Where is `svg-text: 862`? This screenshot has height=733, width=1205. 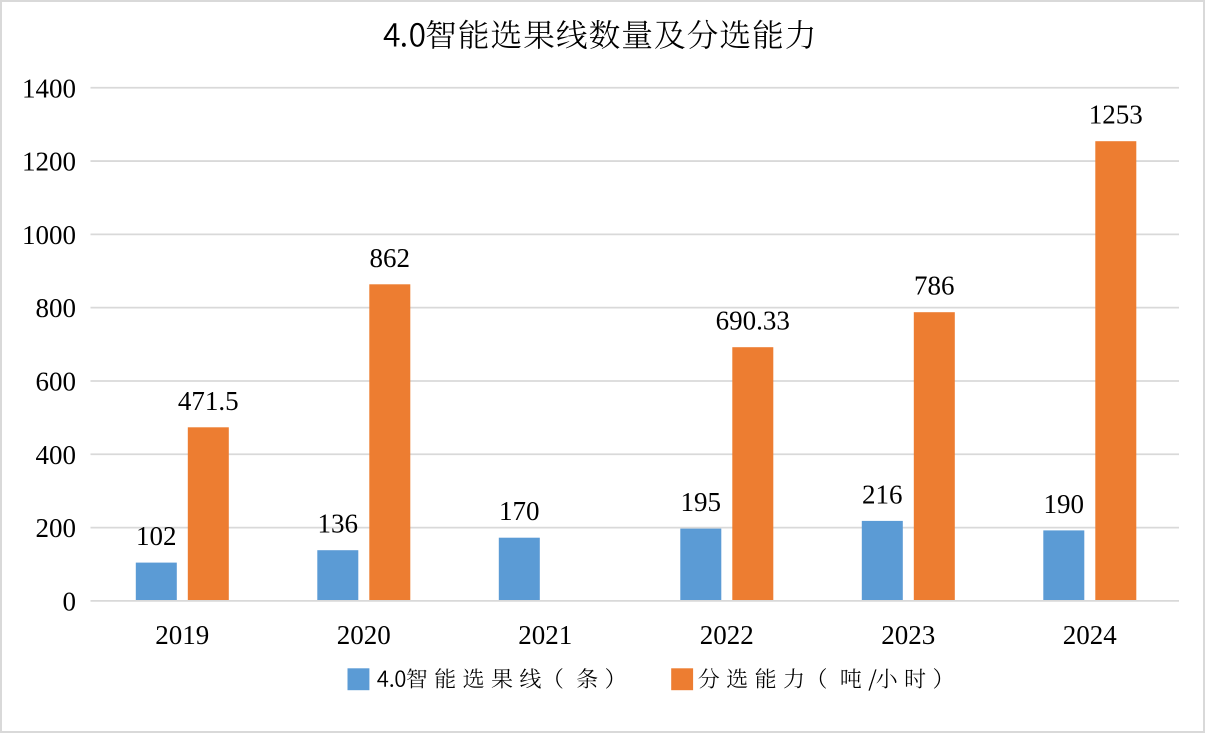 svg-text: 862 is located at coordinates (390, 258).